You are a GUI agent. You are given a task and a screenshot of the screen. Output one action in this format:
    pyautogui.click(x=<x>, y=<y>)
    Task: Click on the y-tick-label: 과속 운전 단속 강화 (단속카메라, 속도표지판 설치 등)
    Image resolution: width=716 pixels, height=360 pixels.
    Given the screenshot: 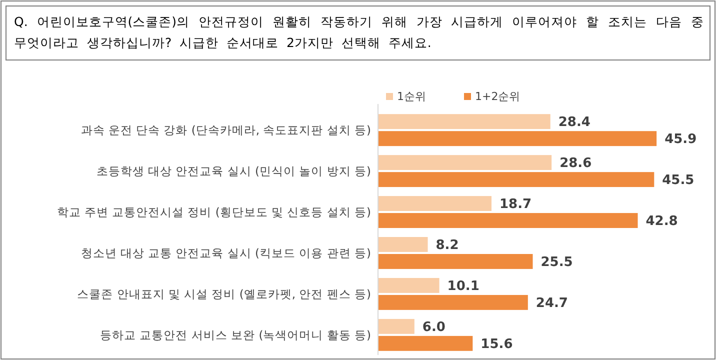 What is the action you would take?
    pyautogui.click(x=225, y=130)
    